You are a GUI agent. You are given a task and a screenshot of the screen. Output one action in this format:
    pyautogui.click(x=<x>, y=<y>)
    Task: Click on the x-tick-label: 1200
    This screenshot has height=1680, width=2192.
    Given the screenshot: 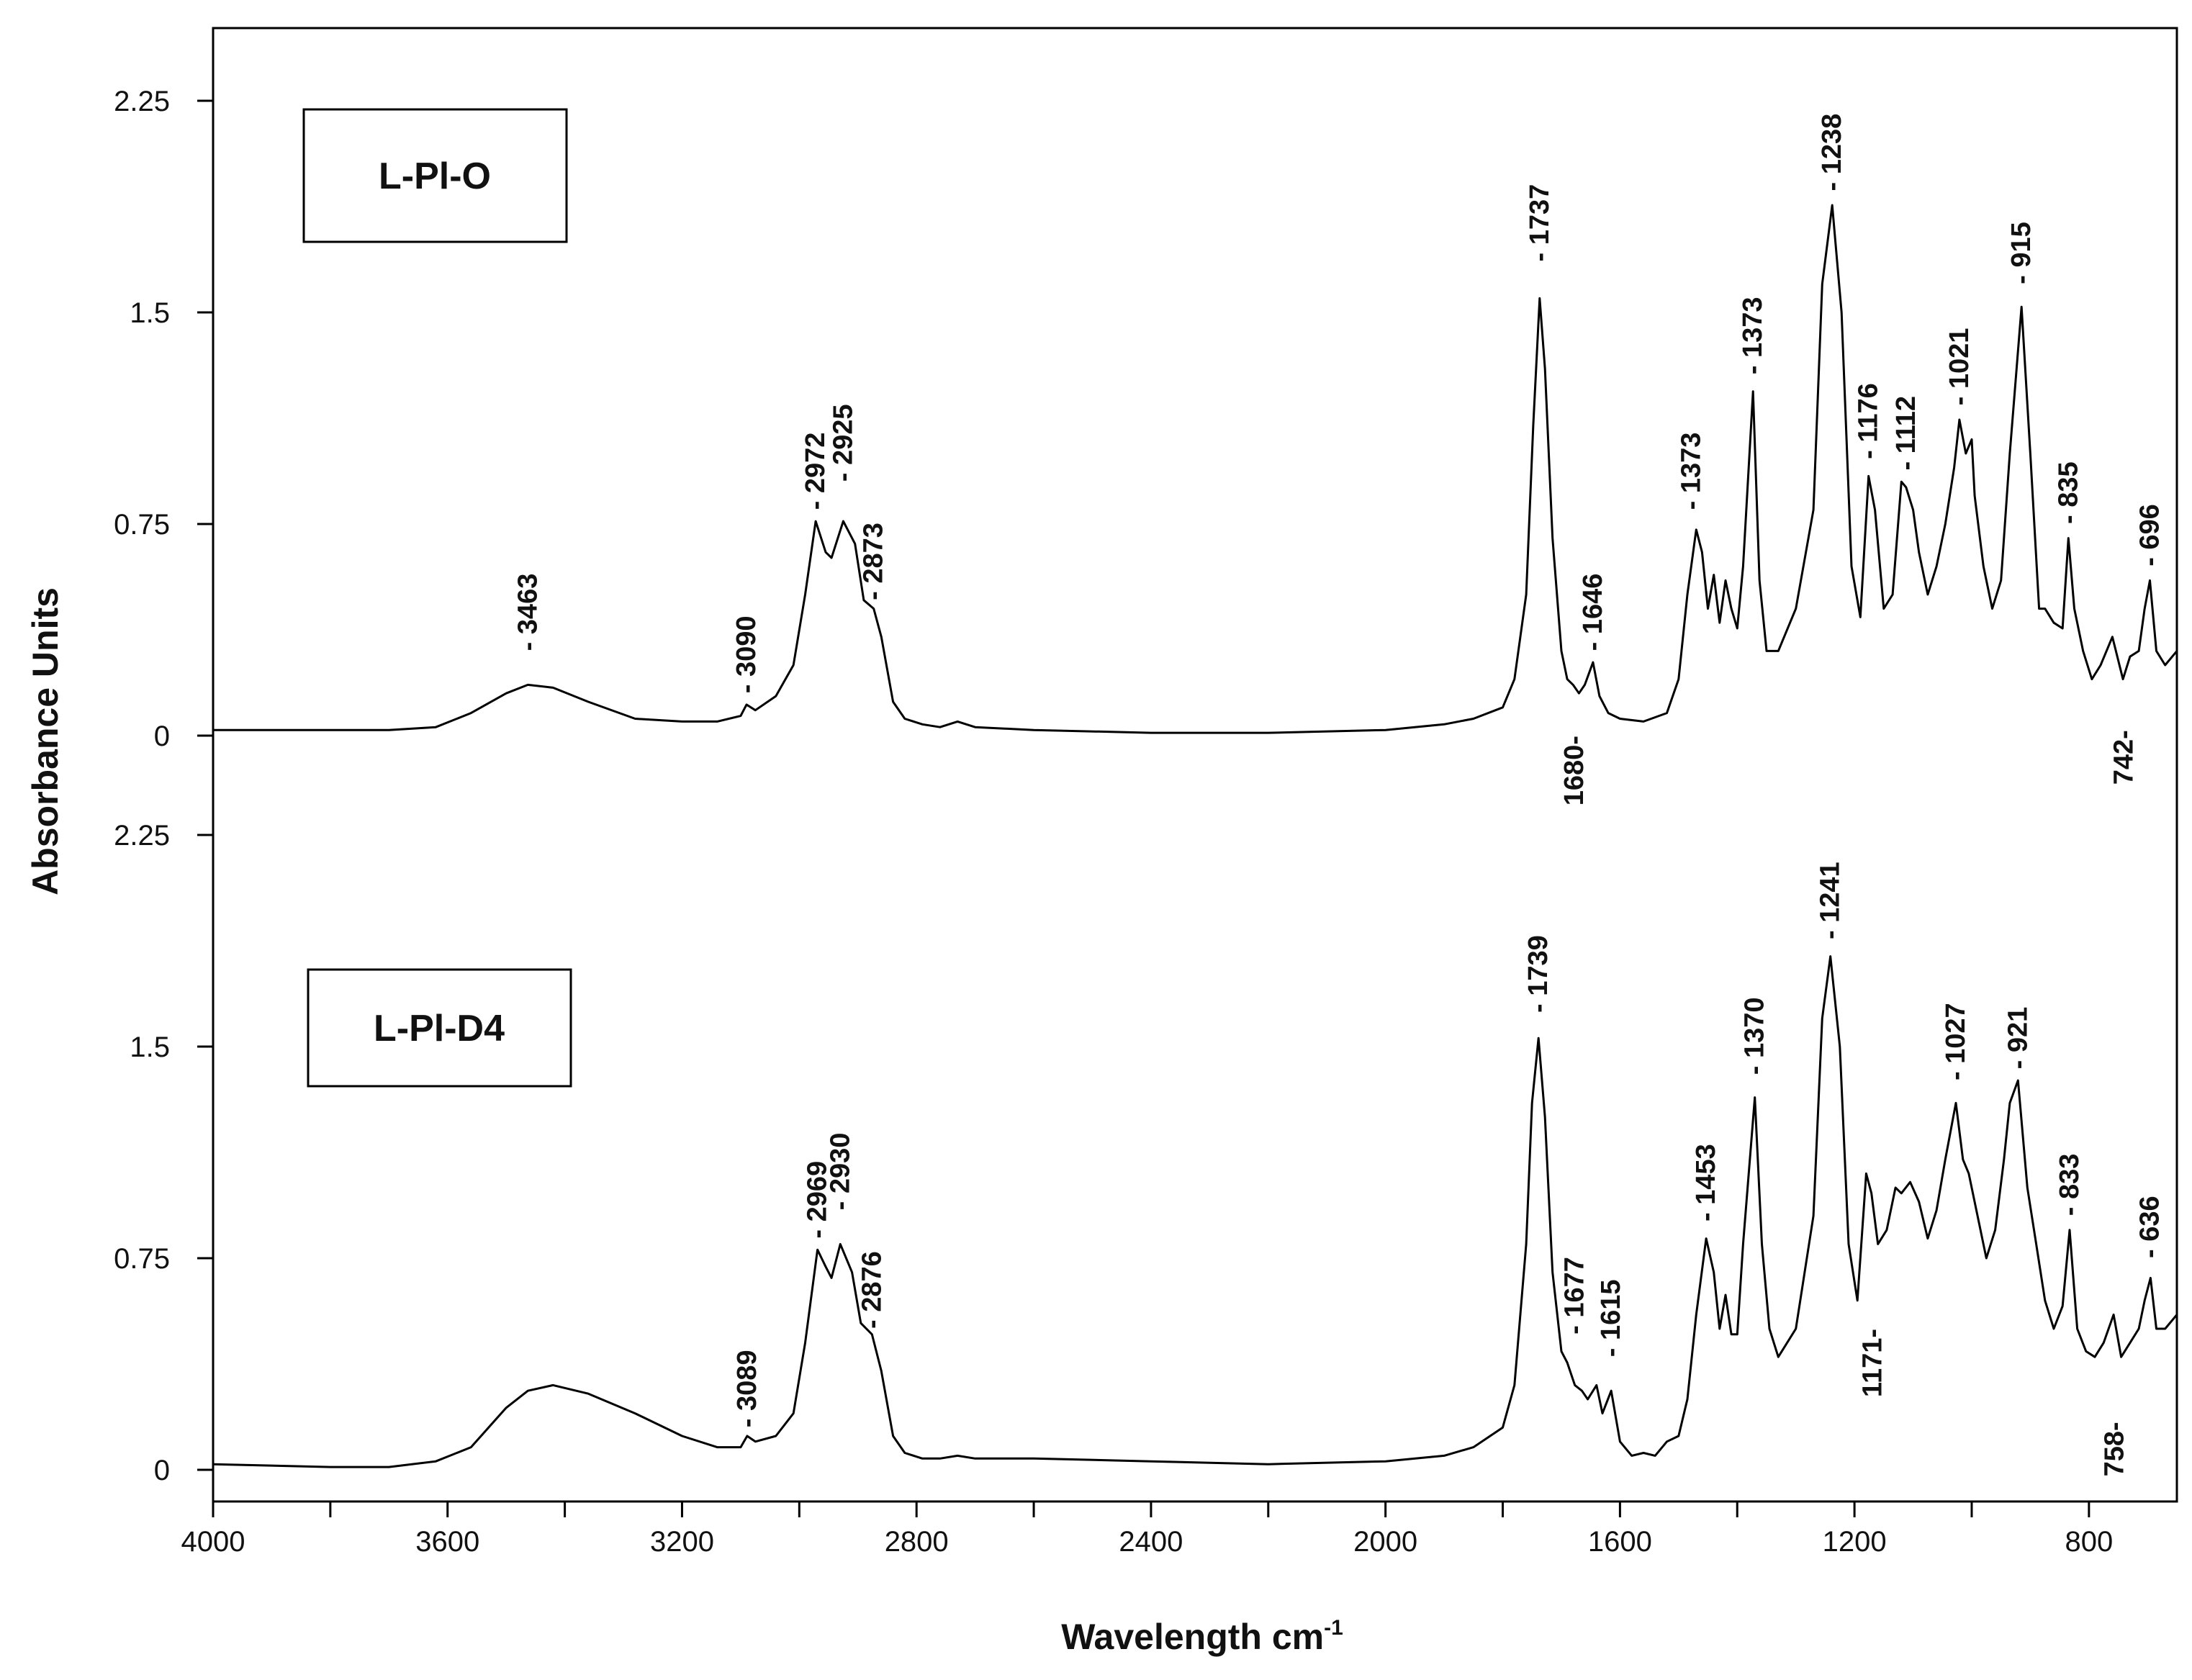 What is the action you would take?
    pyautogui.click(x=1855, y=1542)
    